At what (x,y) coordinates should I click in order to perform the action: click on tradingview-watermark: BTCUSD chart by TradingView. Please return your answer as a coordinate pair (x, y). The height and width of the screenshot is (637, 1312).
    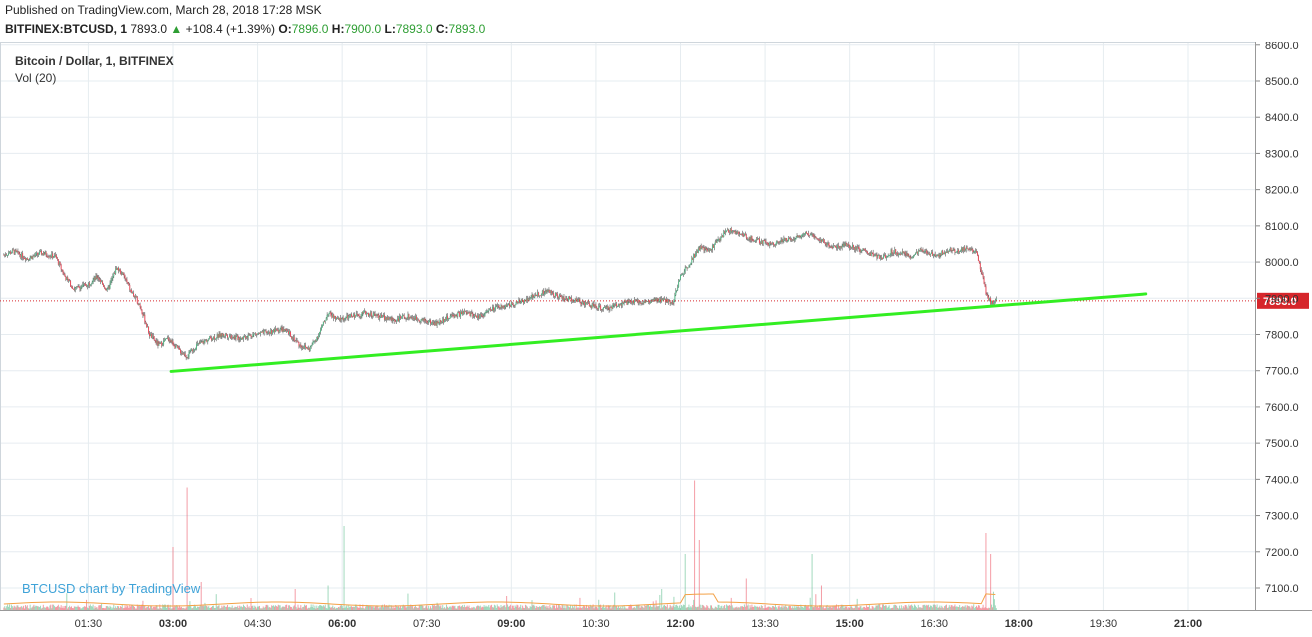
    Looking at the image, I should click on (111, 588).